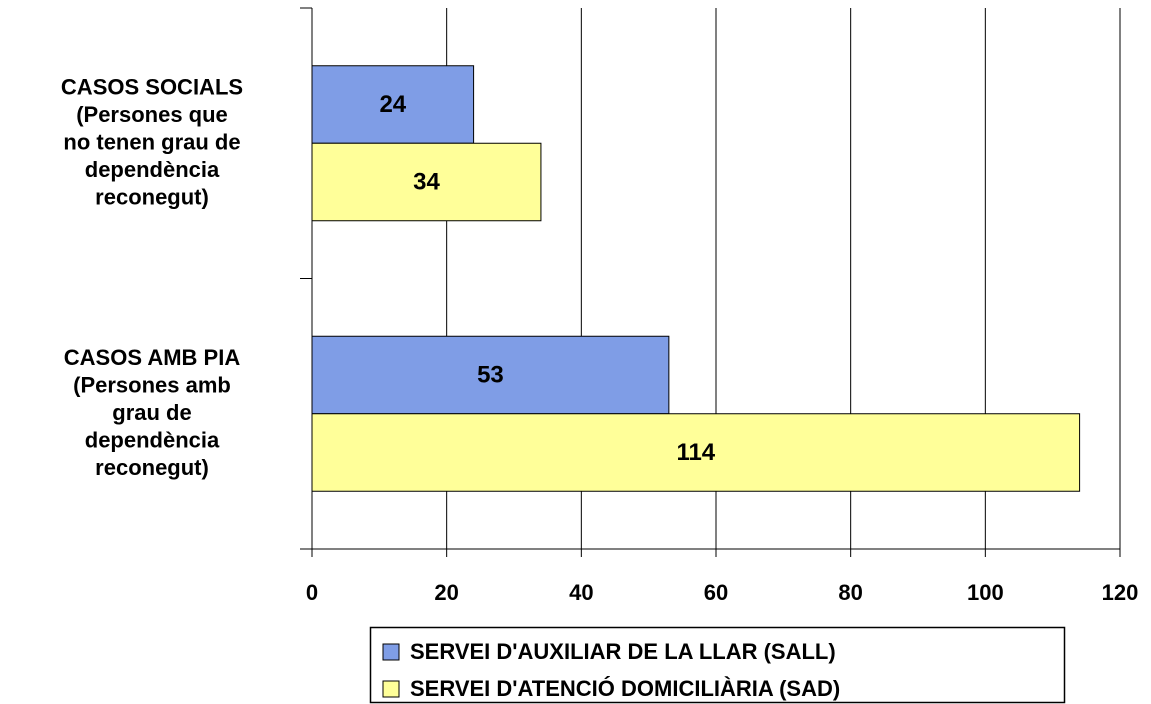 The height and width of the screenshot is (704, 1151). What do you see at coordinates (717, 665) in the screenshot?
I see `legend-box` at bounding box center [717, 665].